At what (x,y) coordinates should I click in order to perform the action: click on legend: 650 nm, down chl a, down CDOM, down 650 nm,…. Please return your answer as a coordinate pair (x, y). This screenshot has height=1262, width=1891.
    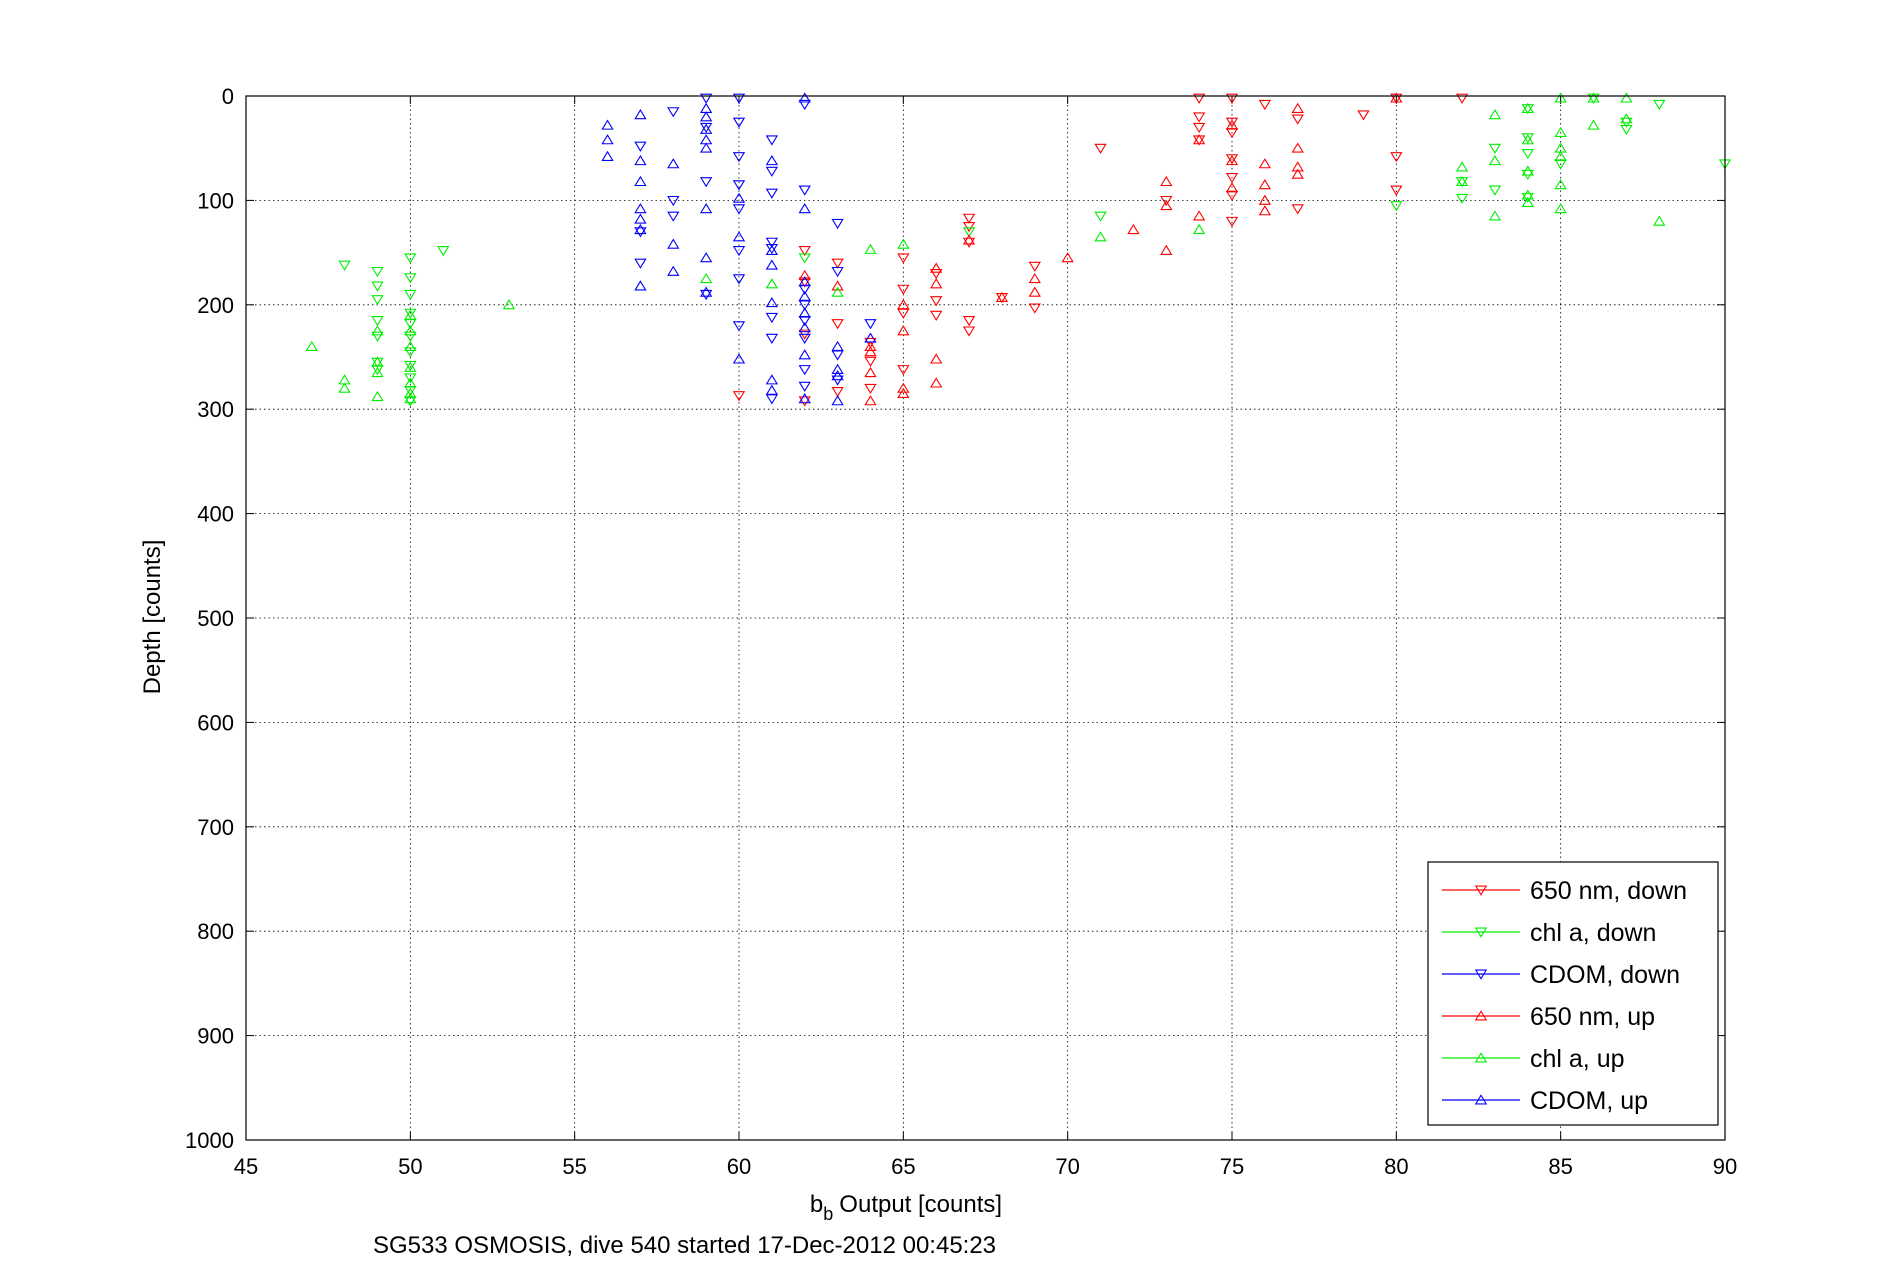
    Looking at the image, I should click on (1573, 993).